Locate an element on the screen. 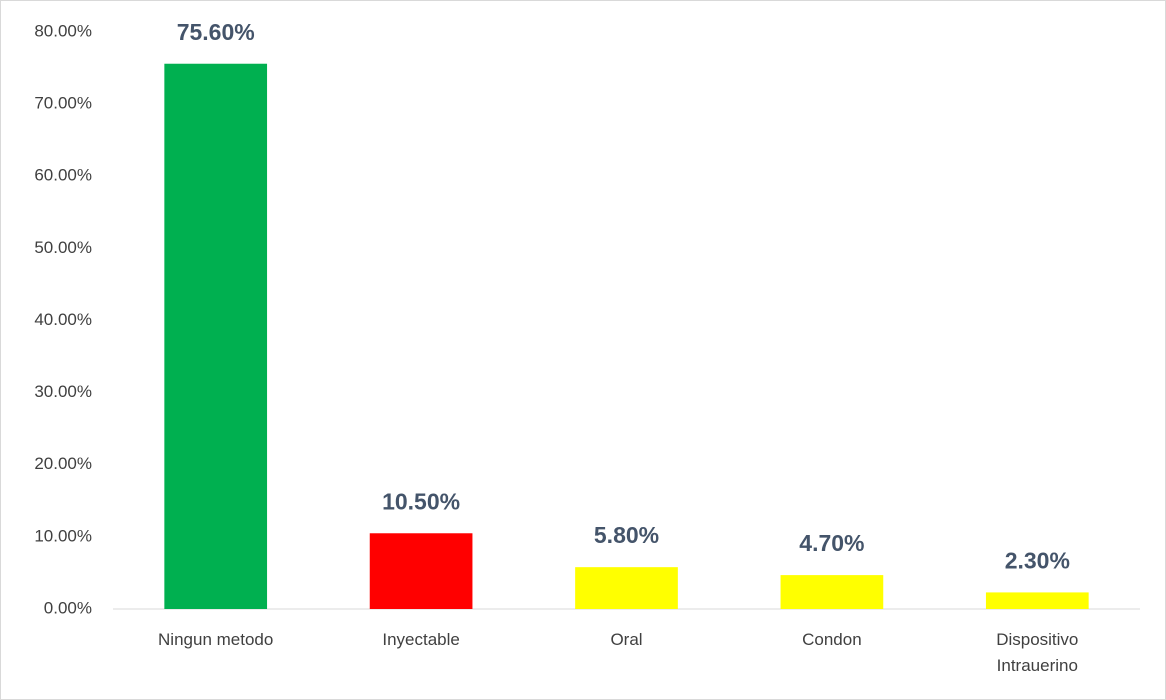  value-label: 5.80% is located at coordinates (626, 535).